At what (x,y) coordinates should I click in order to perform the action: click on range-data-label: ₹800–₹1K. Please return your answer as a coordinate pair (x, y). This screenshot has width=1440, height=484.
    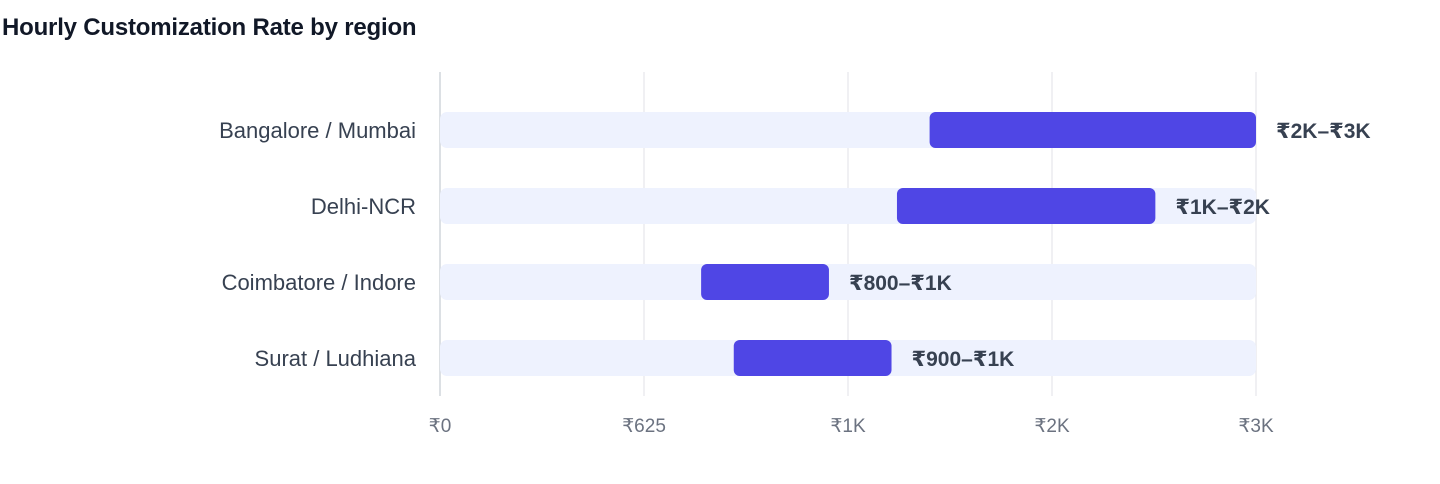
    Looking at the image, I should click on (900, 283).